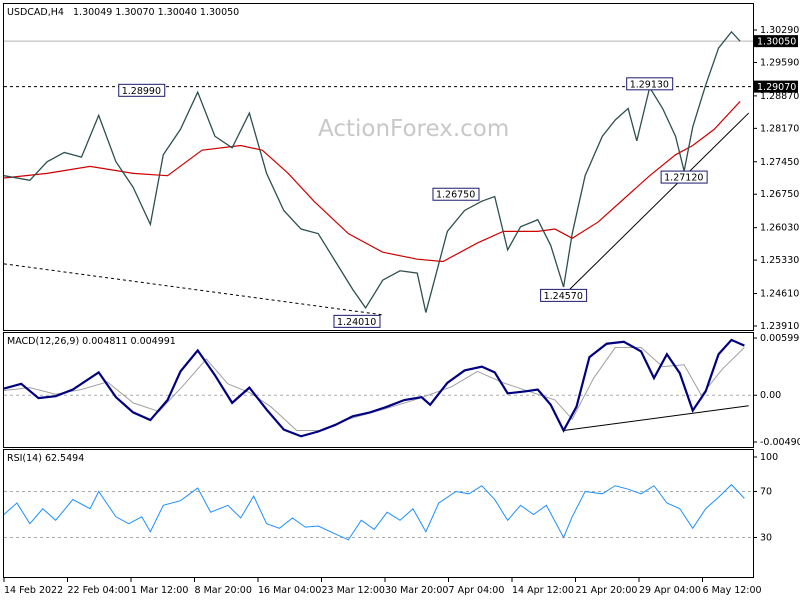  I want to click on x-tick-label: 16 Mar 04:00, so click(289, 590).